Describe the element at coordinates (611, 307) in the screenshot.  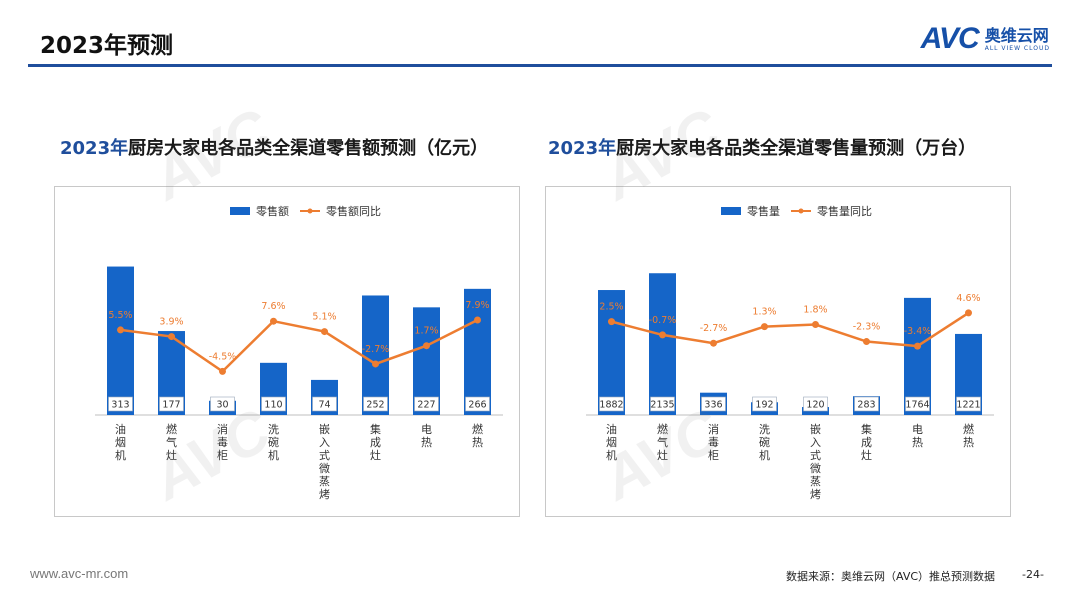
I see `growth-label-0: 2.5%` at that location.